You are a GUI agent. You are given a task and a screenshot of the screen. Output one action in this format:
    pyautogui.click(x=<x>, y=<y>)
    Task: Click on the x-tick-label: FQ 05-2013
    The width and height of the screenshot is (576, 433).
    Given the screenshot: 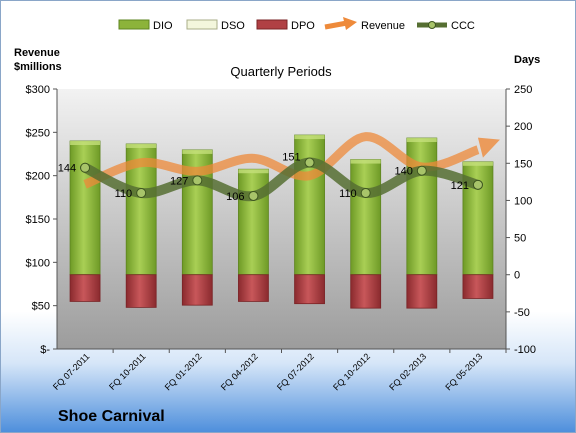 What is the action you would take?
    pyautogui.click(x=463, y=371)
    